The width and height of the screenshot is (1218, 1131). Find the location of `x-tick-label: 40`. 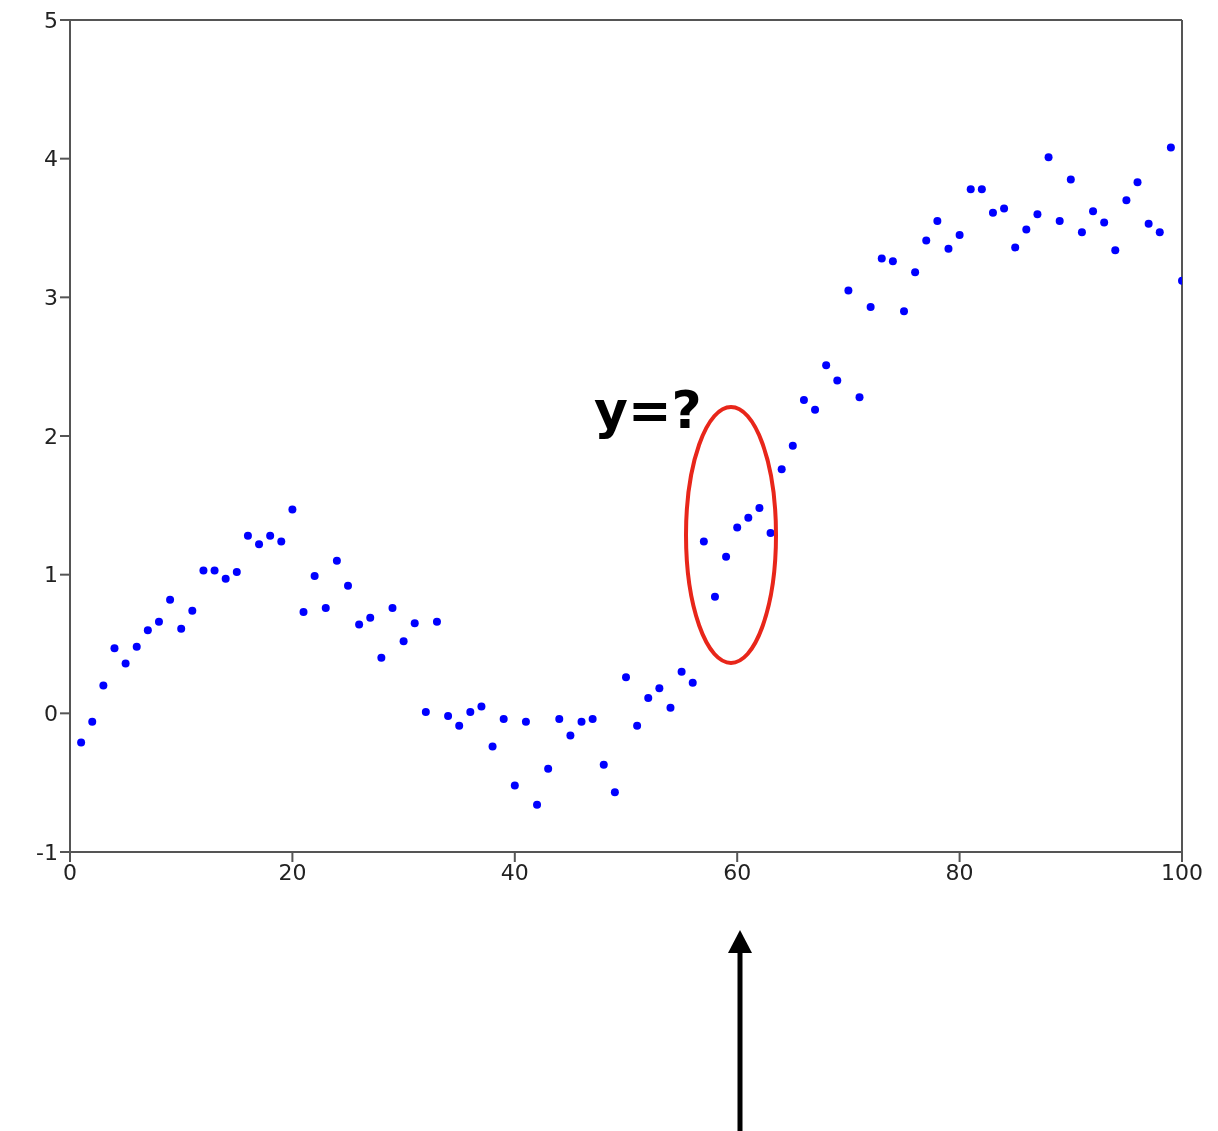

x-tick-label: 40 is located at coordinates (514, 872).